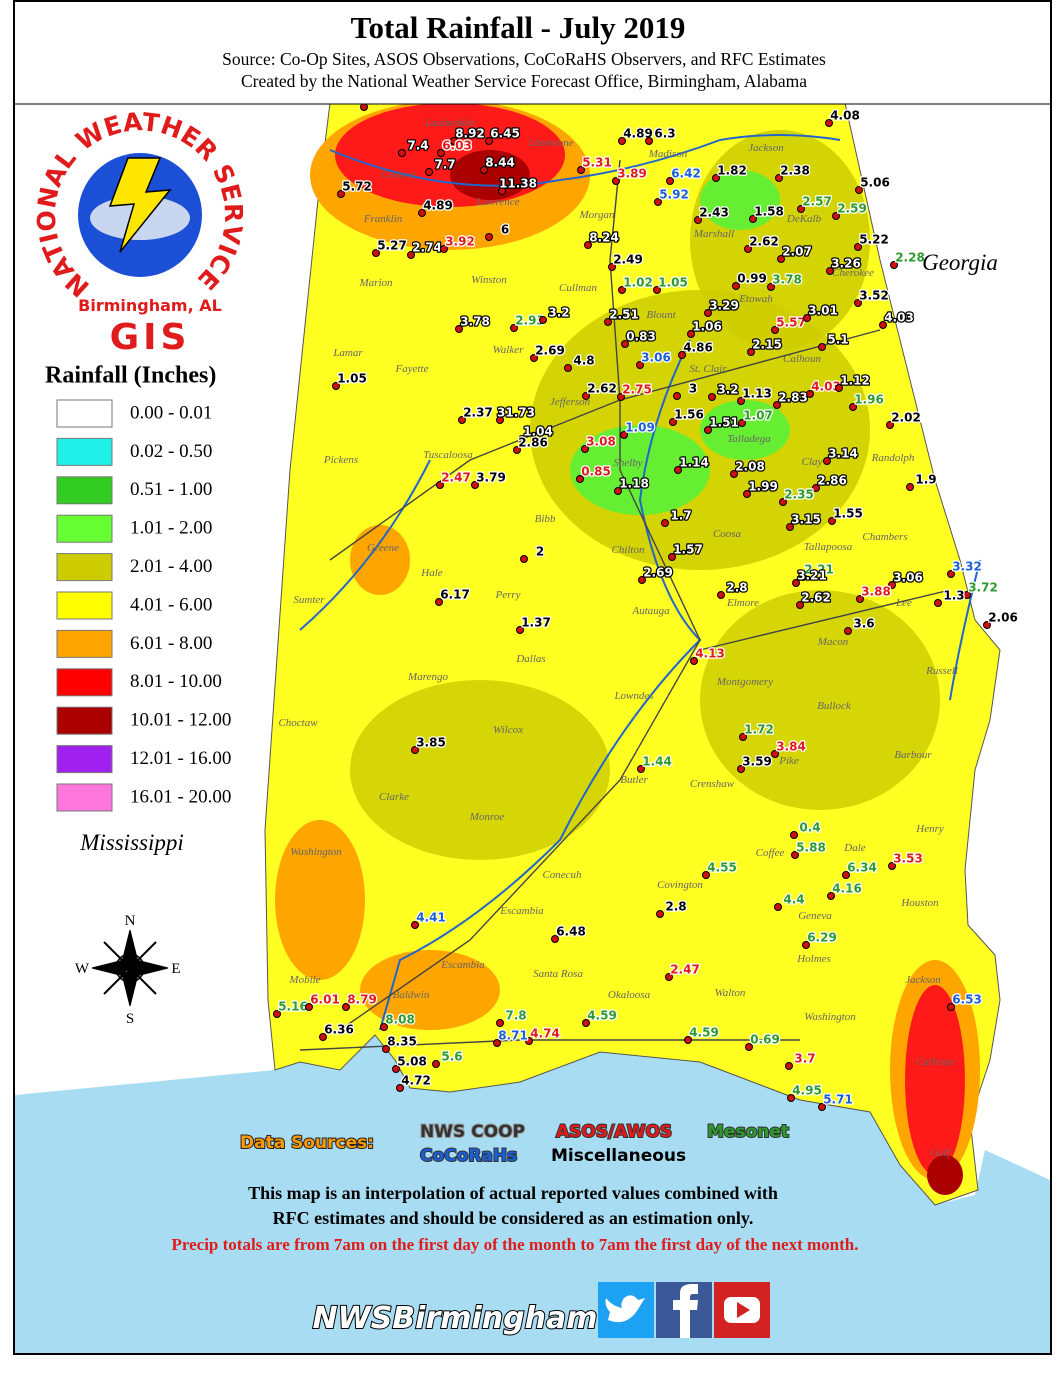  Describe the element at coordinates (668, 154) in the screenshot. I see `county-label: Madison` at that location.